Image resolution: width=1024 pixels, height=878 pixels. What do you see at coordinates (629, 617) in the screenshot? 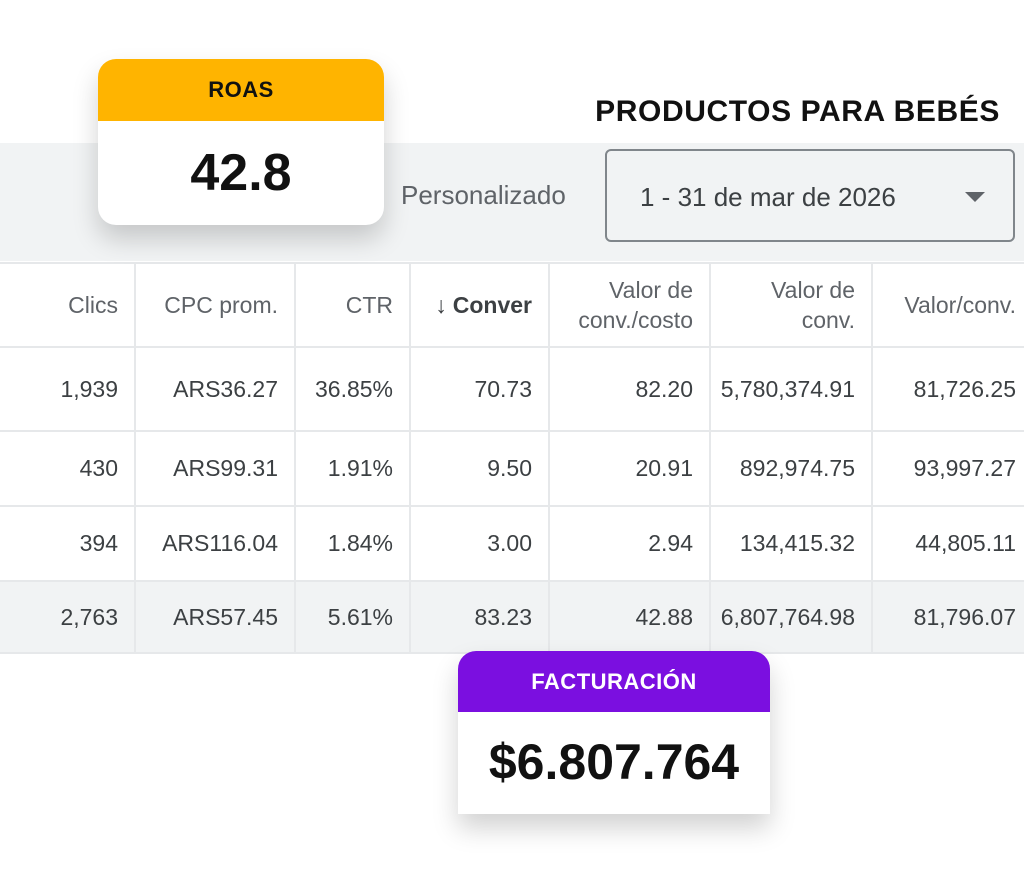
I see `total-valor-conv-costo: 42.88` at bounding box center [629, 617].